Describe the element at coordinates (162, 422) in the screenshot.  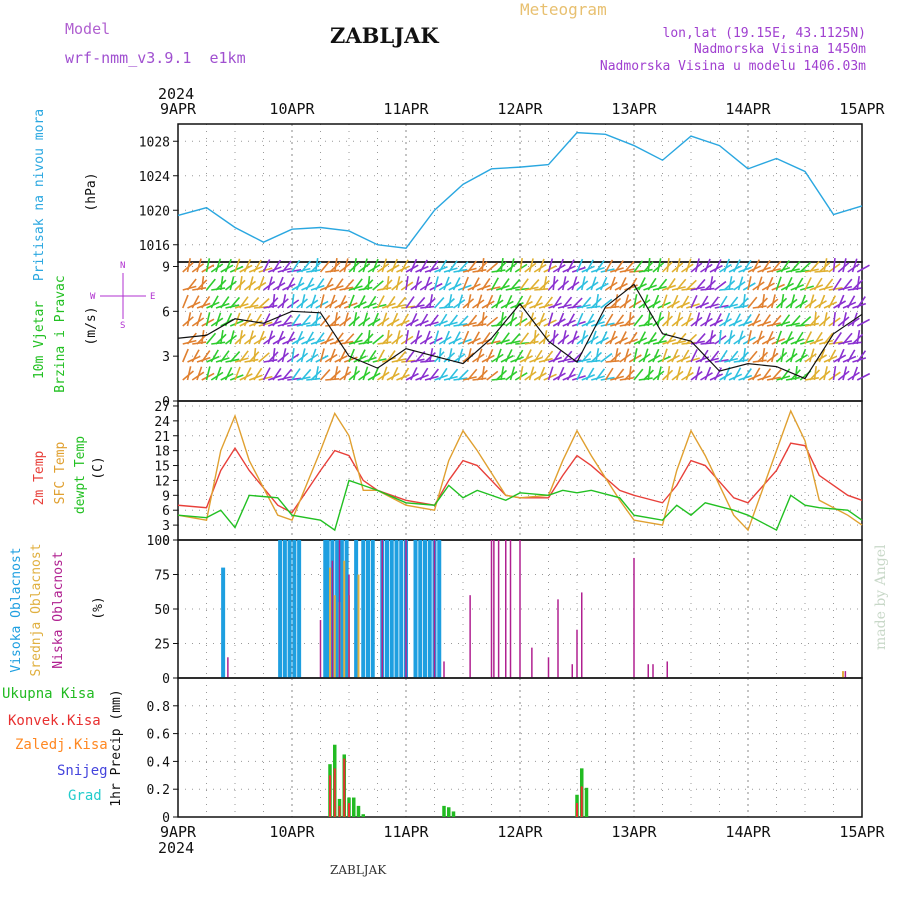
I see `ytick-label-2-8: 24` at that location.